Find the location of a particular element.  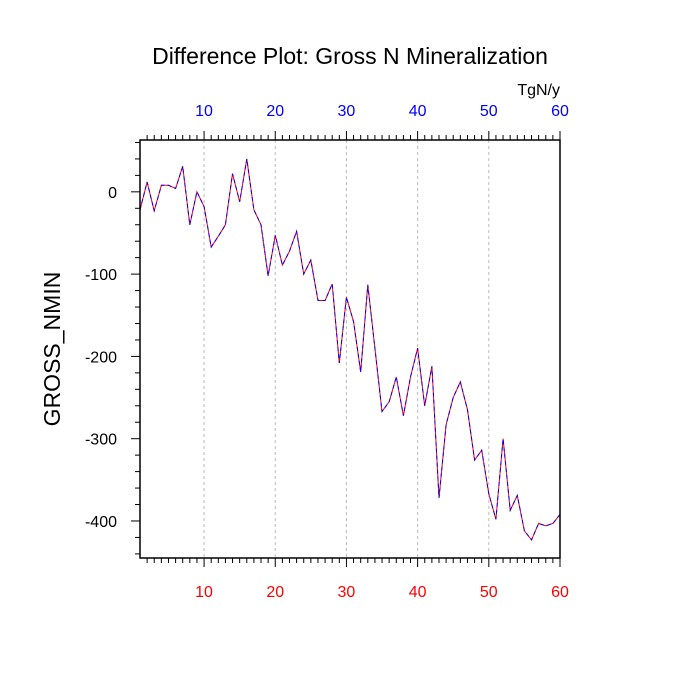

x-tick-label-bottom-10: 10 is located at coordinates (204, 592).